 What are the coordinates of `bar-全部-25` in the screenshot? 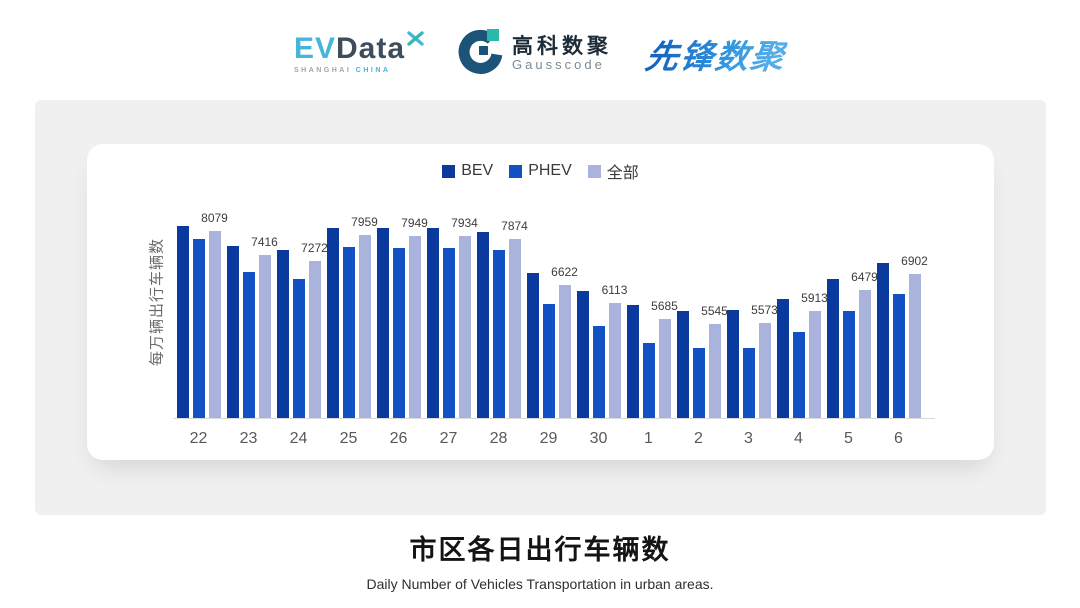 It's located at (364, 326).